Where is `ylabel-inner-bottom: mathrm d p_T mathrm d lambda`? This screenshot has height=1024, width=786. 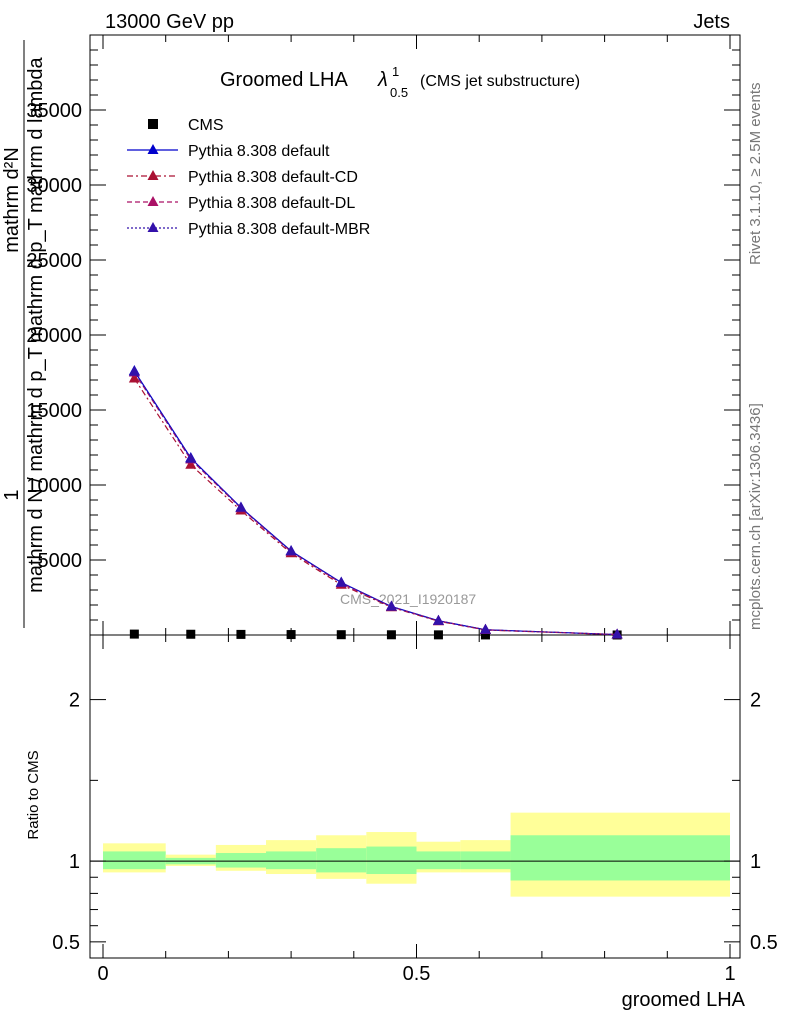 ylabel-inner-bottom: mathrm d p_T mathrm d lambda is located at coordinates (36, 199).